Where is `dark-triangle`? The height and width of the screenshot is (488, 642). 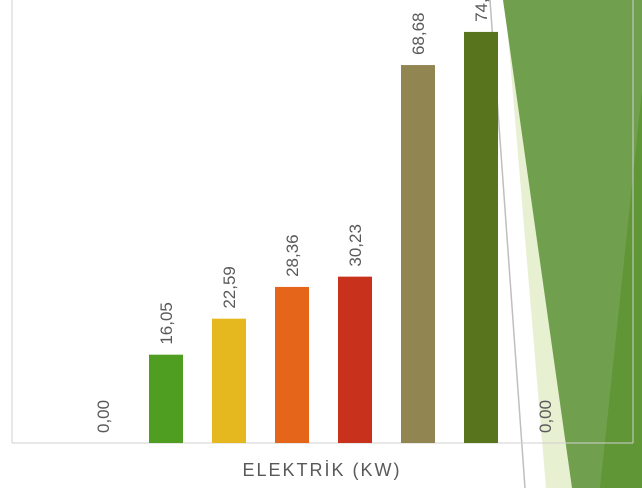
dark-triangle is located at coordinates (621, 289).